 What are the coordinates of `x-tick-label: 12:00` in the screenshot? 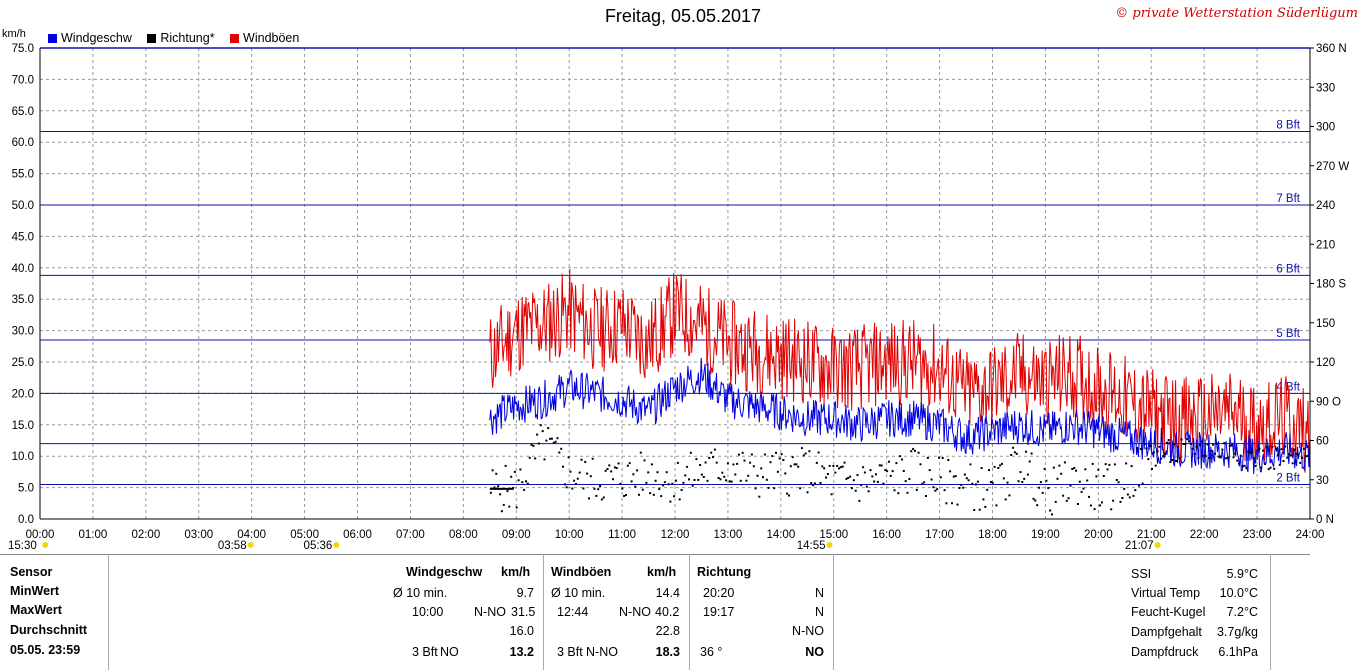 It's located at (675, 535).